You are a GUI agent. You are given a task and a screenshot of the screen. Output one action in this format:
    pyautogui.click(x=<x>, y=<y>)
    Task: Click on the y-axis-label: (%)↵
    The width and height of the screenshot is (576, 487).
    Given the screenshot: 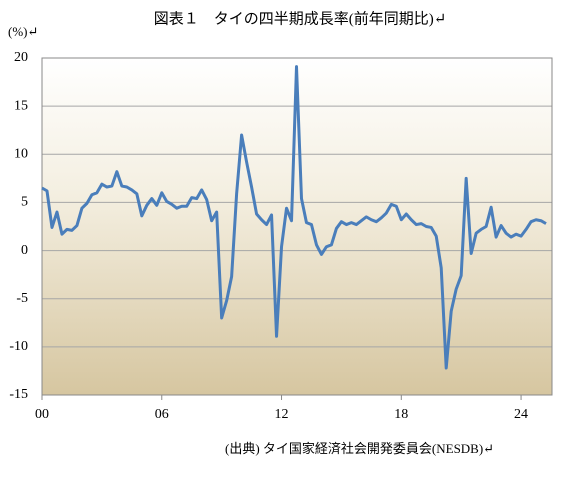 What is the action you would take?
    pyautogui.click(x=23, y=31)
    